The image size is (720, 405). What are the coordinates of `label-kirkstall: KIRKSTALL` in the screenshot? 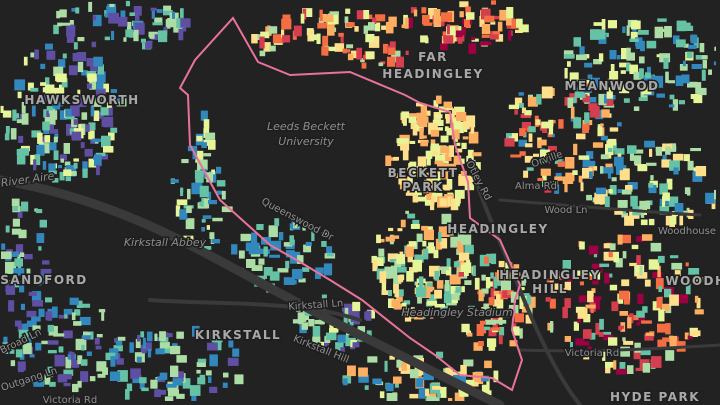 It's located at (238, 335).